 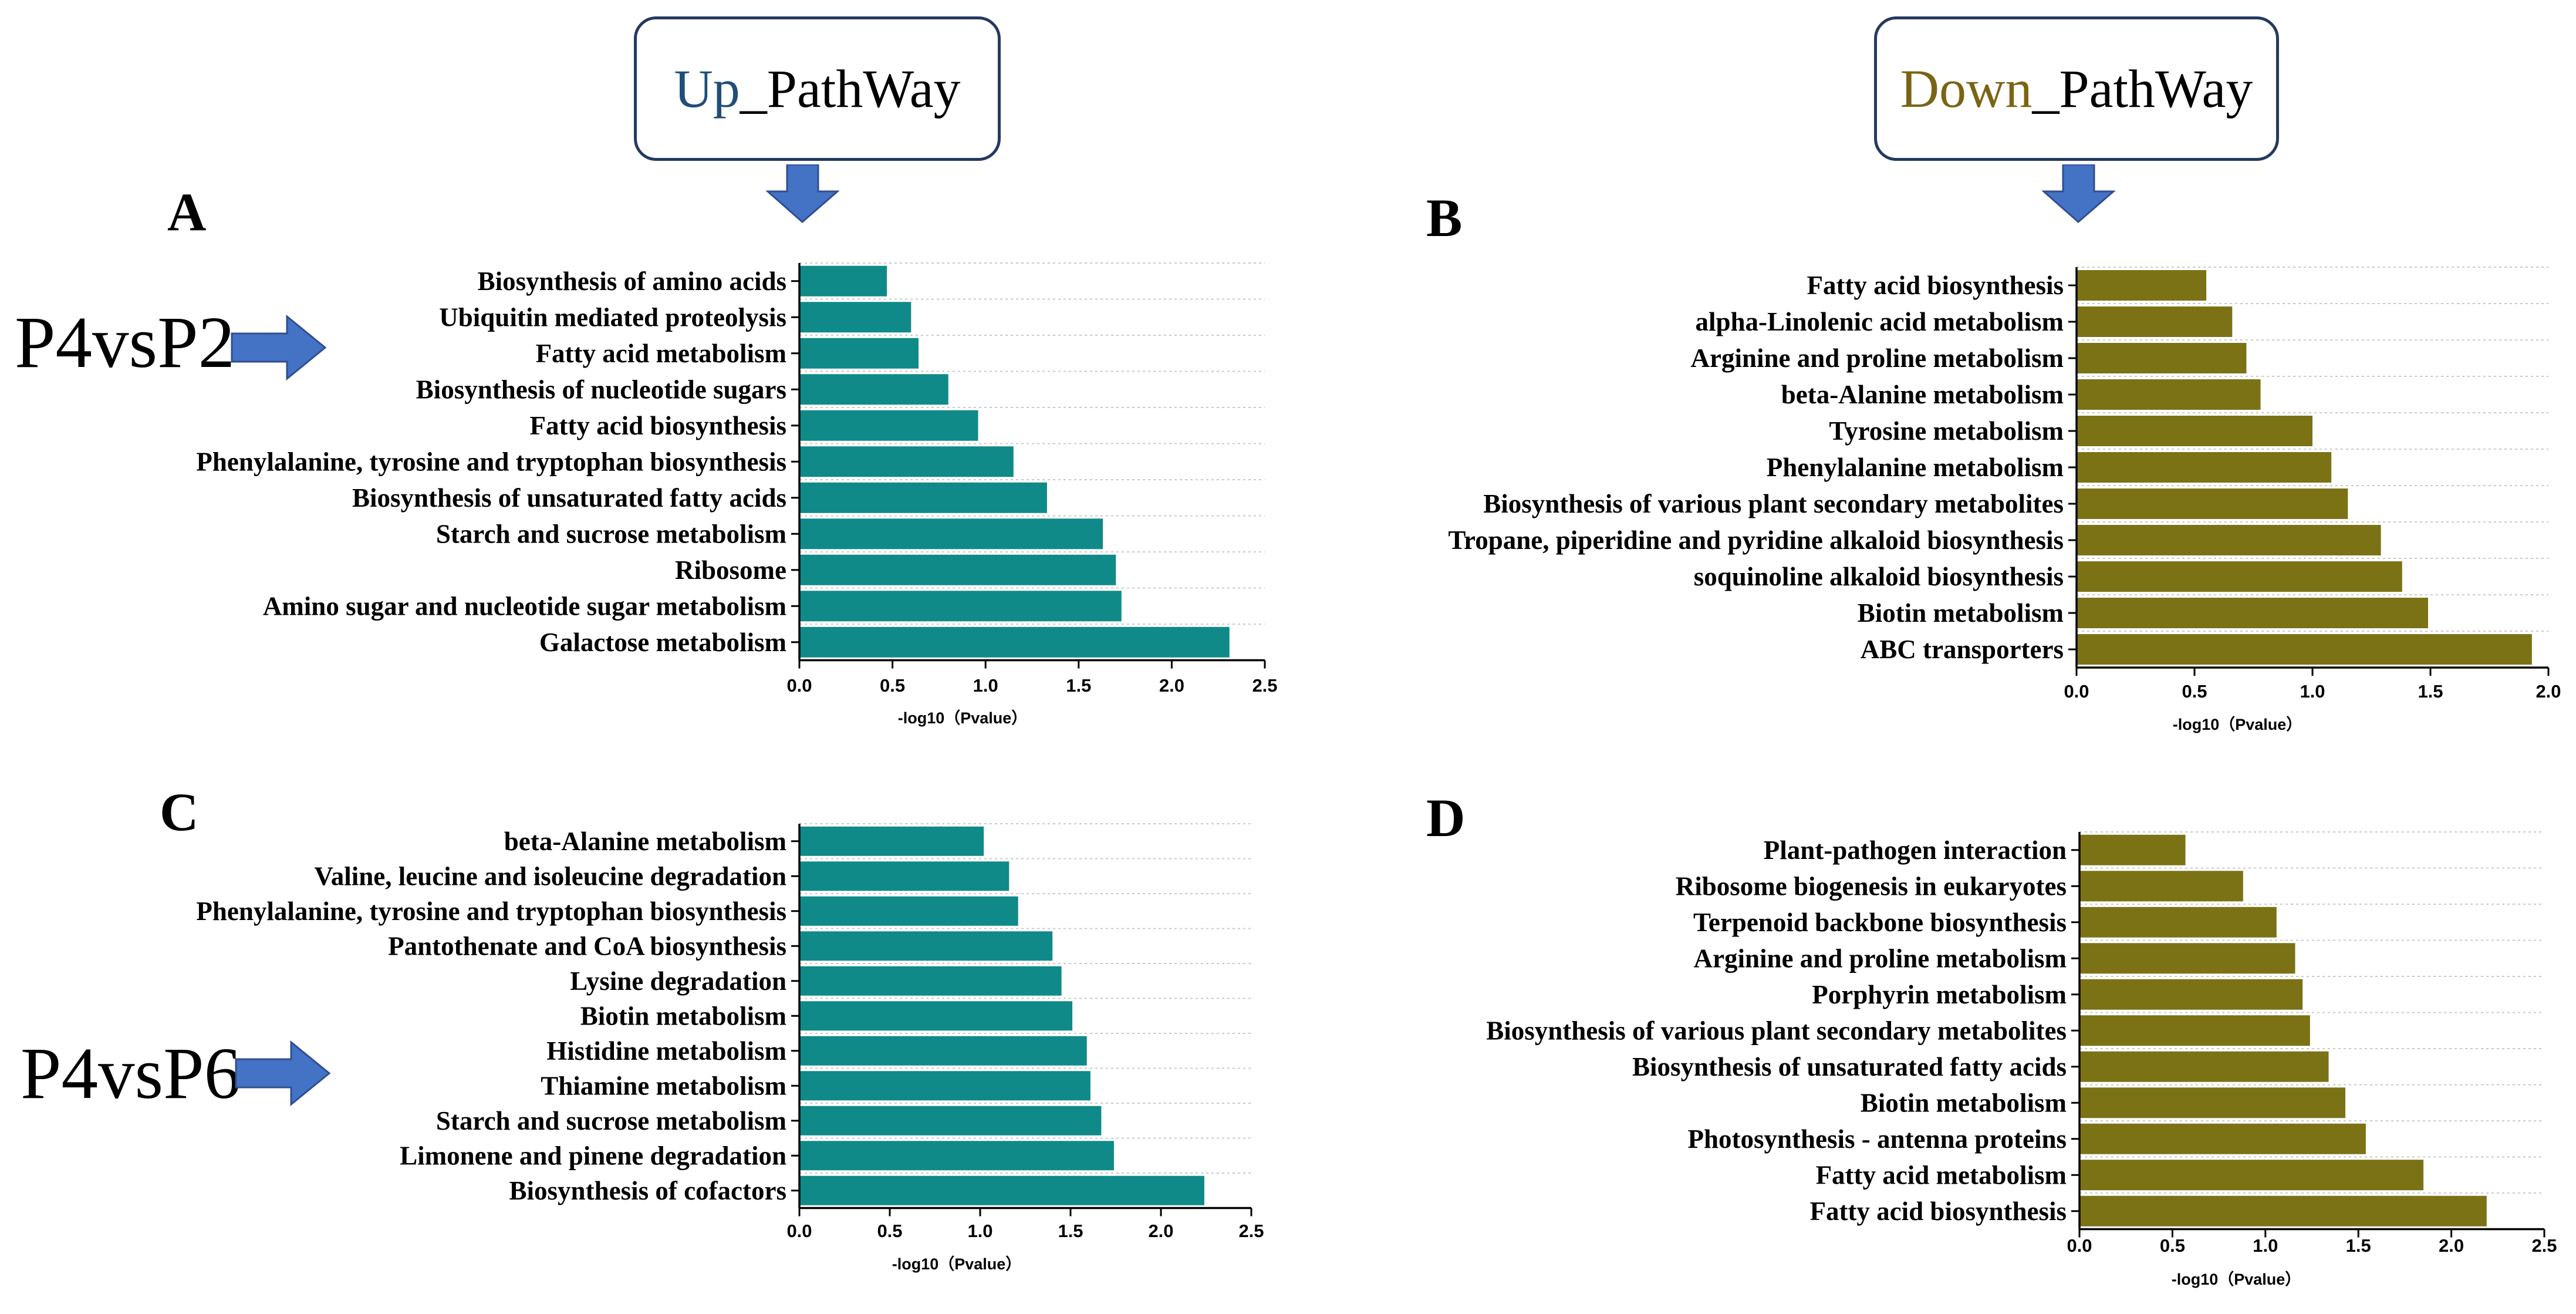 I want to click on up-header-accent: Up, so click(x=707, y=89).